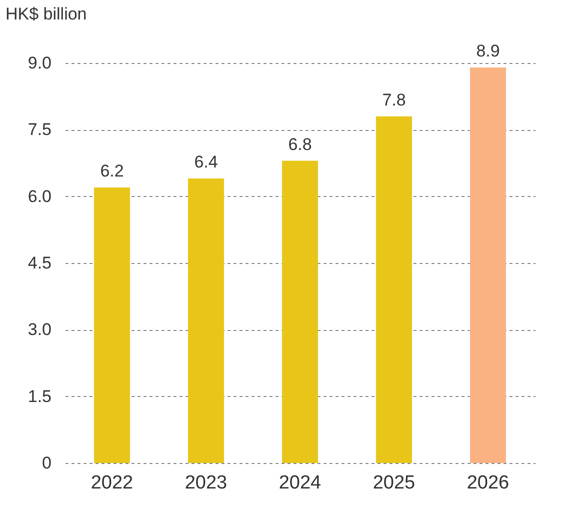 Image resolution: width=561 pixels, height=506 pixels. What do you see at coordinates (47, 463) in the screenshot?
I see `y-tick-label: 0` at bounding box center [47, 463].